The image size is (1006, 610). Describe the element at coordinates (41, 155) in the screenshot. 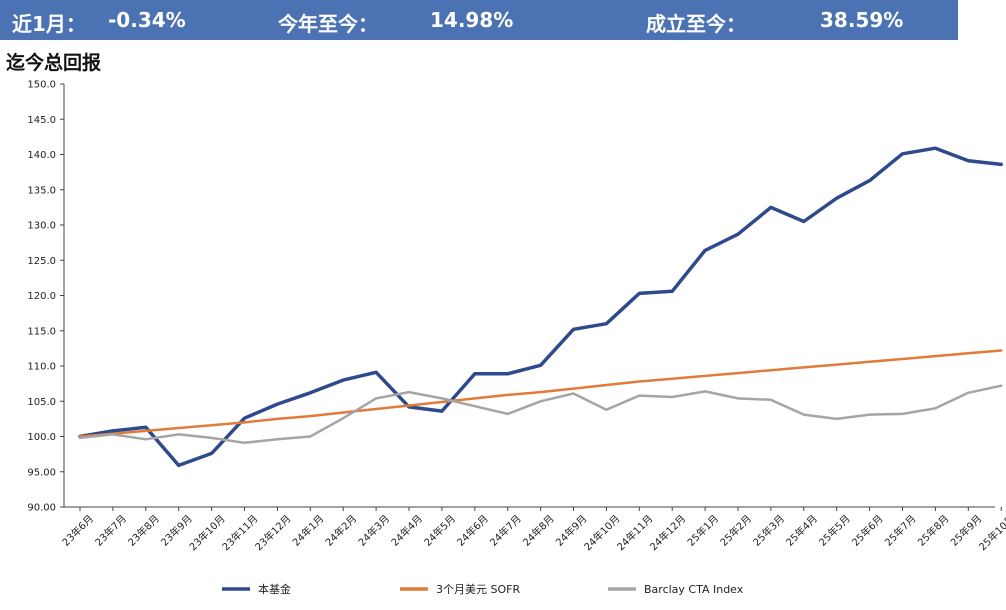

I see `y-tick-label: 140.0` at that location.